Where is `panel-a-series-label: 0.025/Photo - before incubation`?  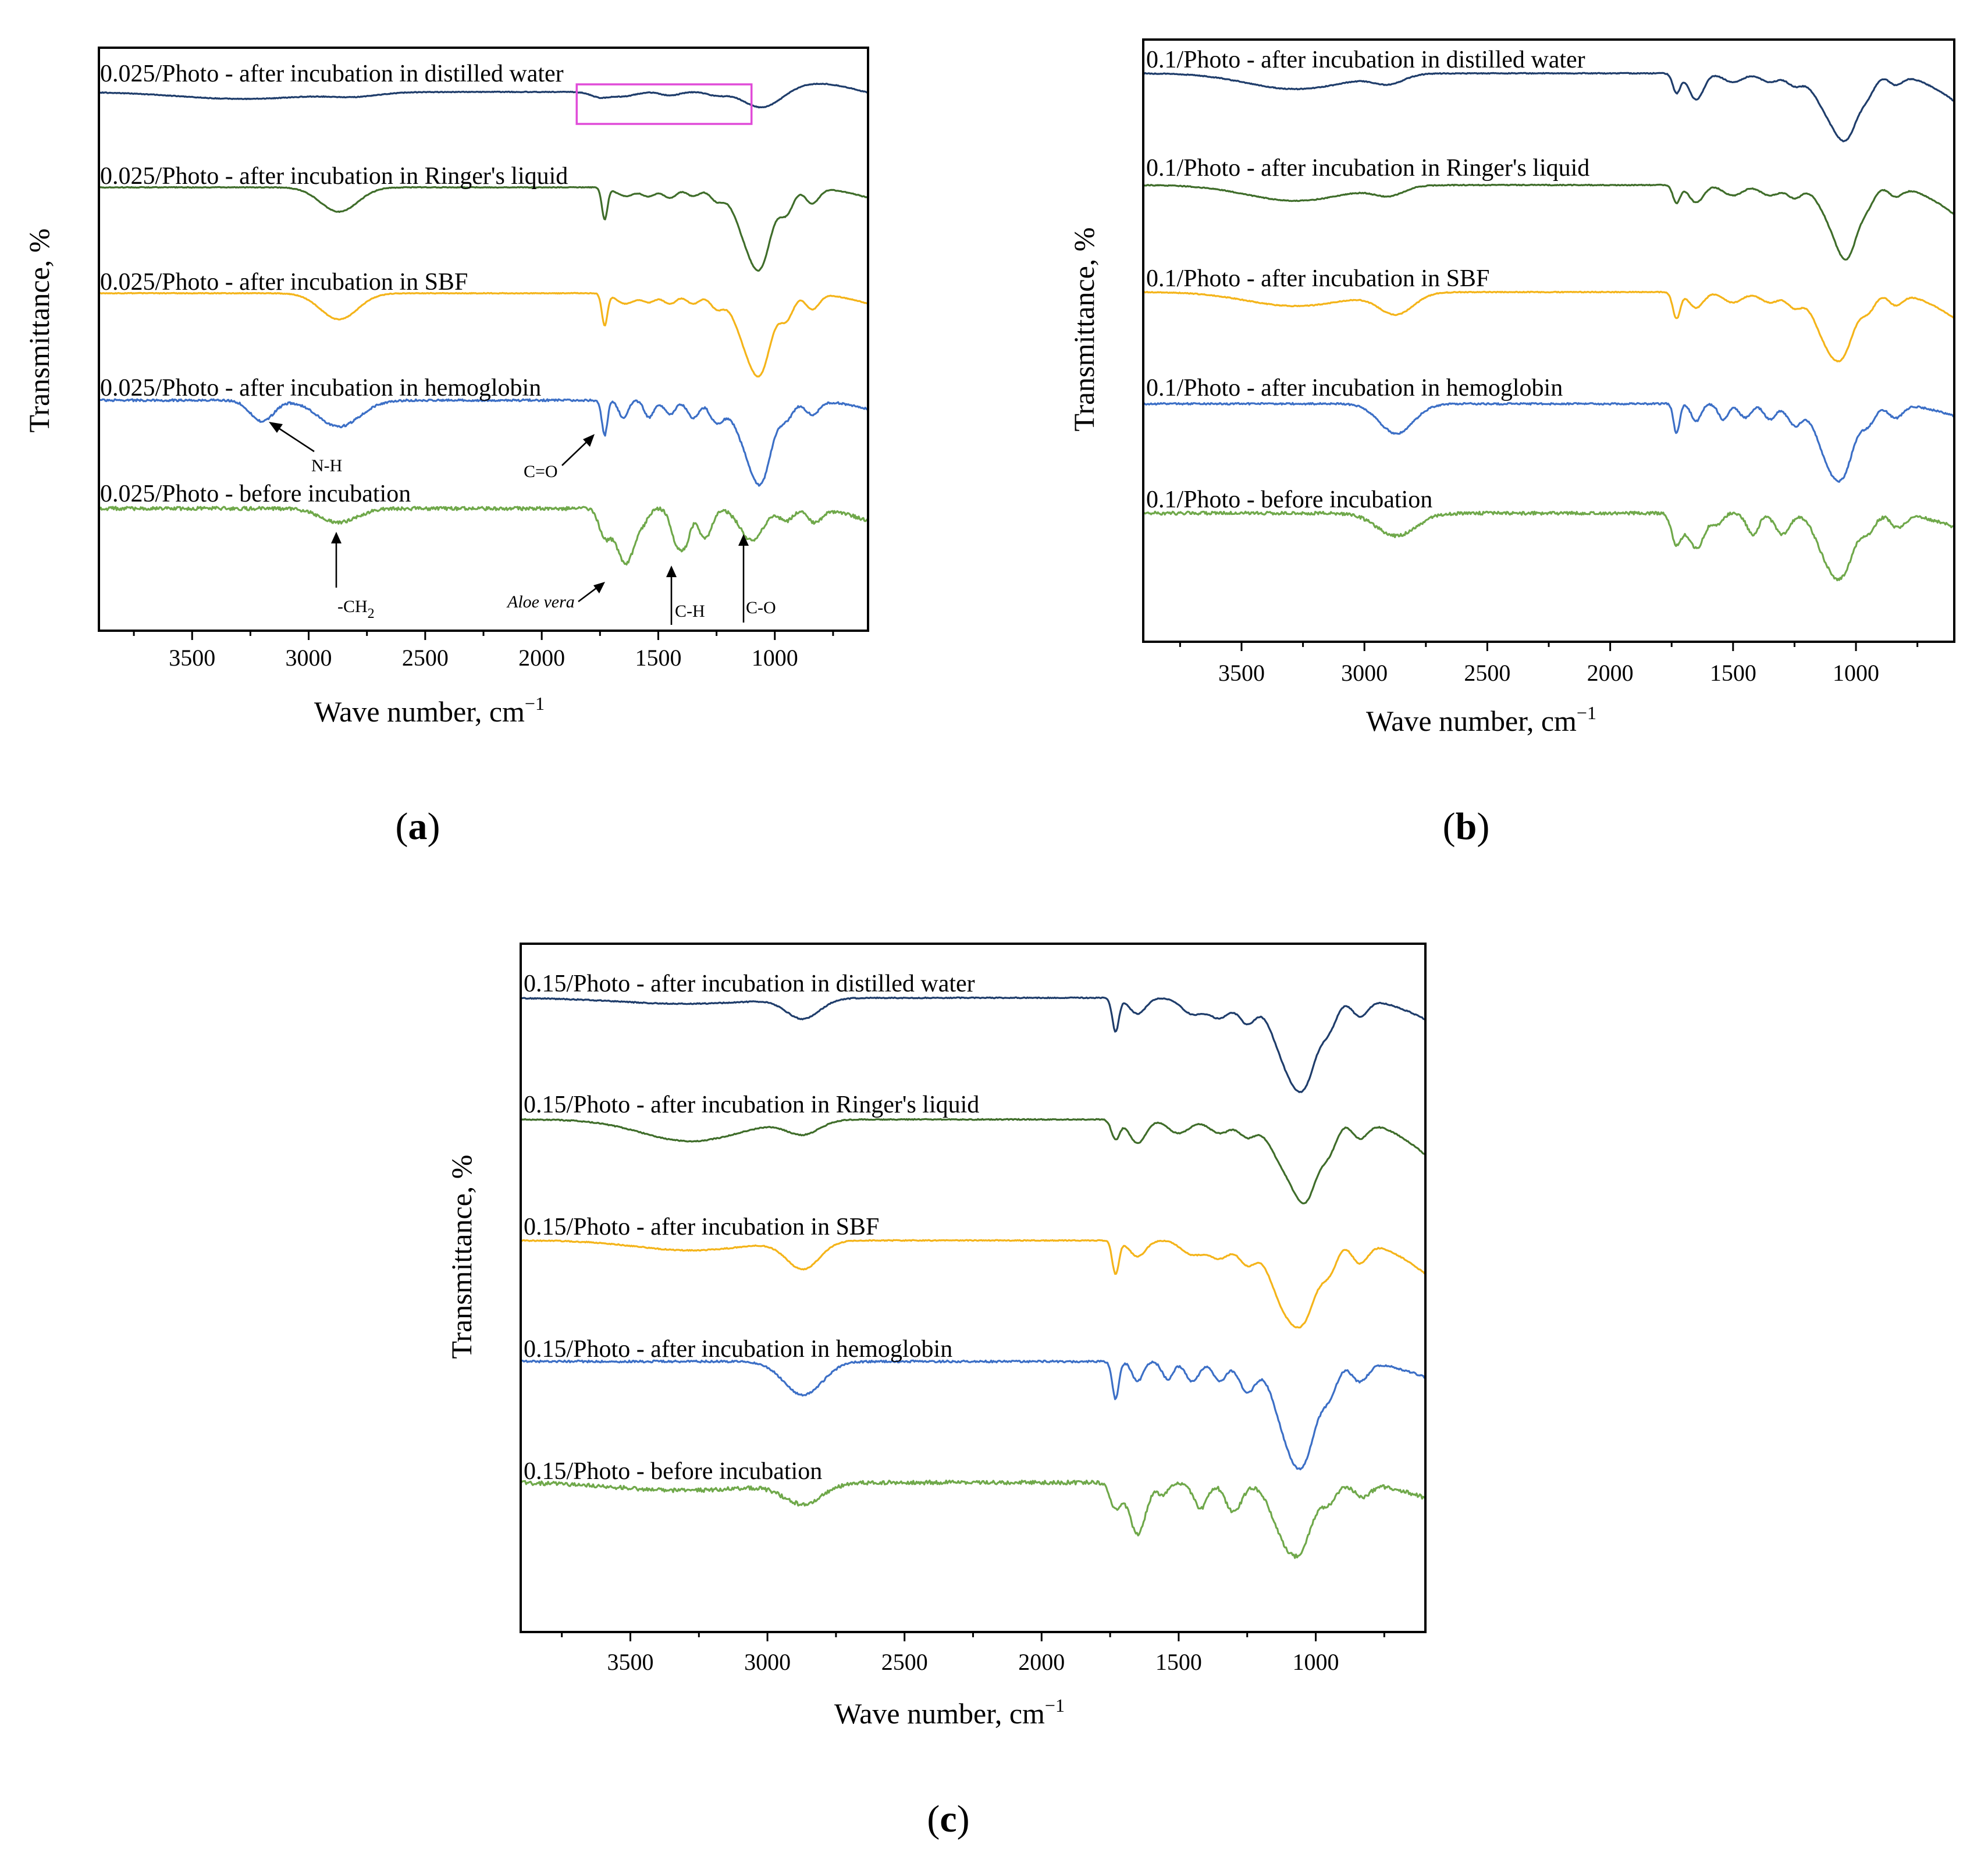 panel-a-series-label: 0.025/Photo - before incubation is located at coordinates (256, 494).